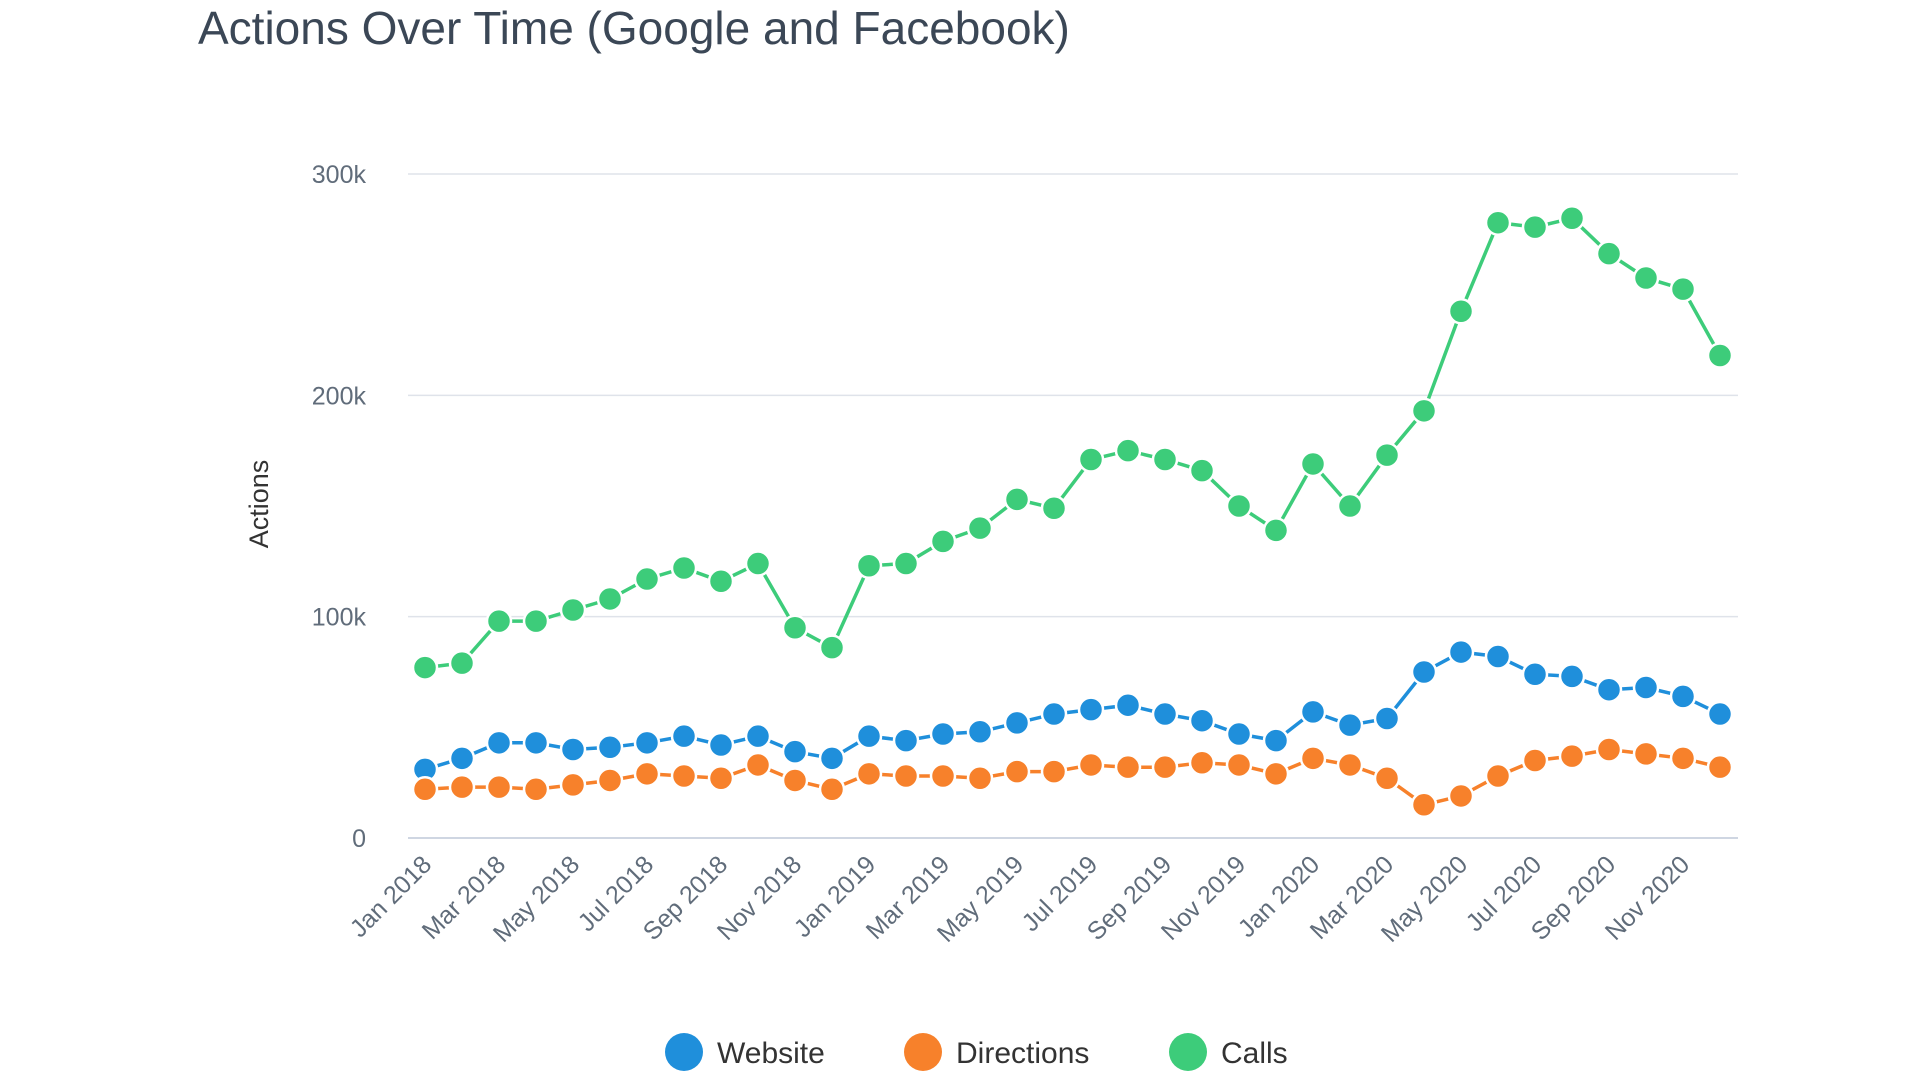  Describe the element at coordinates (996, 1052) in the screenshot. I see `legend-item-directions: Directions` at that location.